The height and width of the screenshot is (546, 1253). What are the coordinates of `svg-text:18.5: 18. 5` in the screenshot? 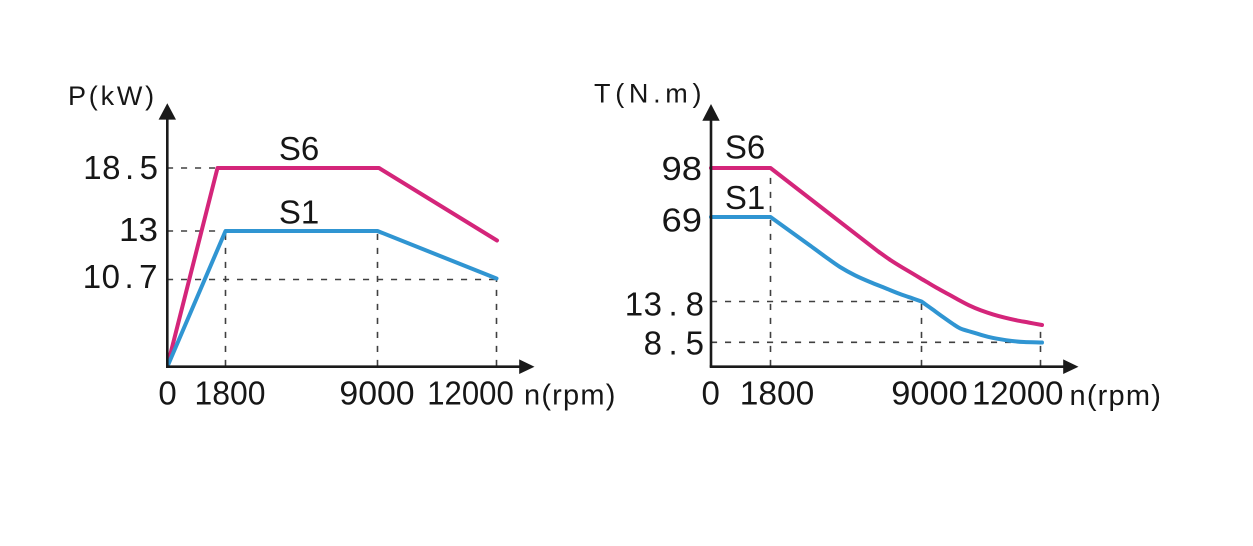 It's located at (120, 167).